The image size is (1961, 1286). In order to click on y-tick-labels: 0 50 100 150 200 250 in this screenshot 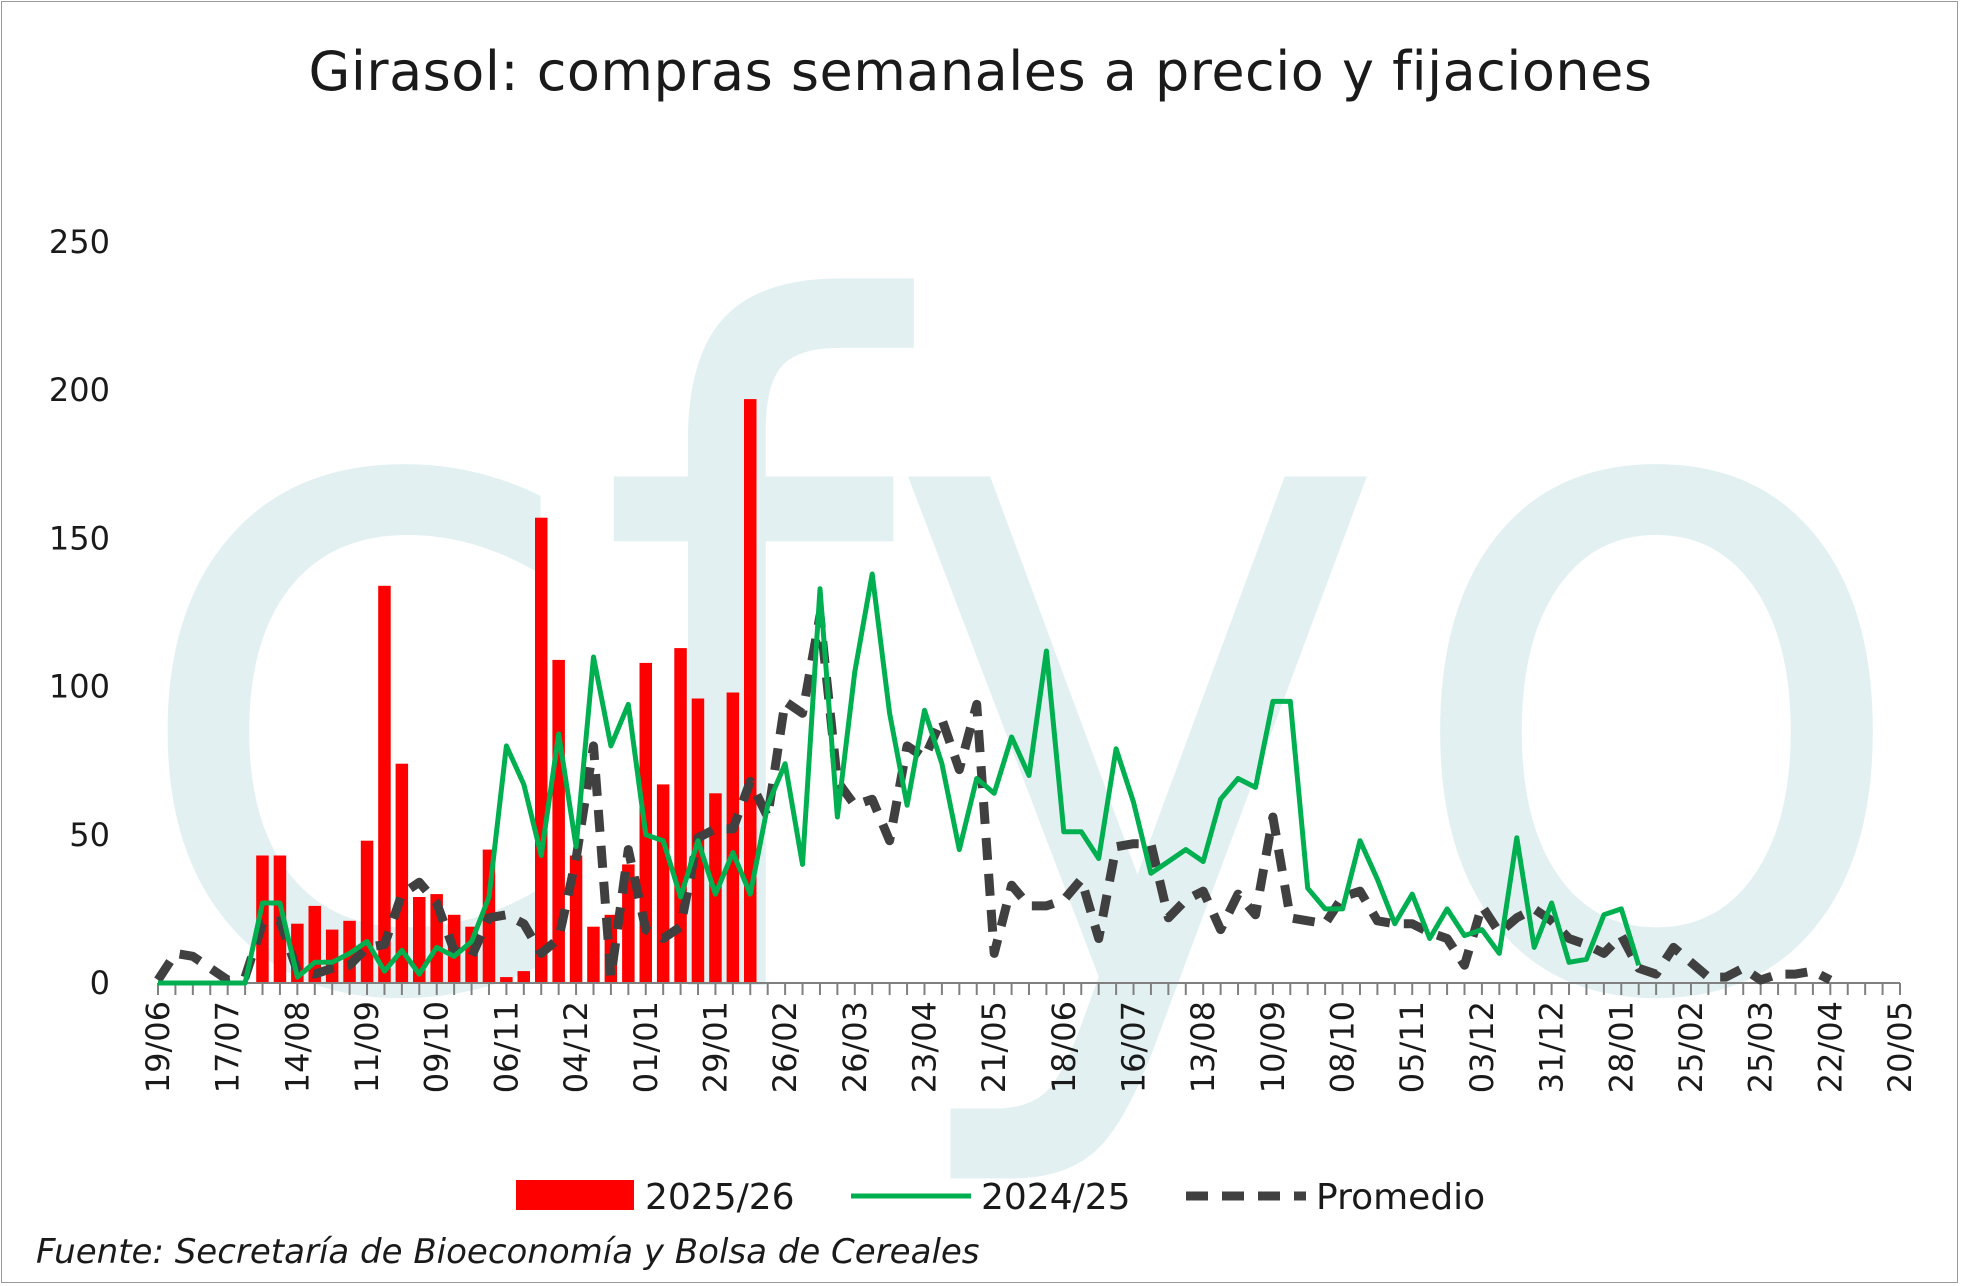, I will do `click(79, 612)`.